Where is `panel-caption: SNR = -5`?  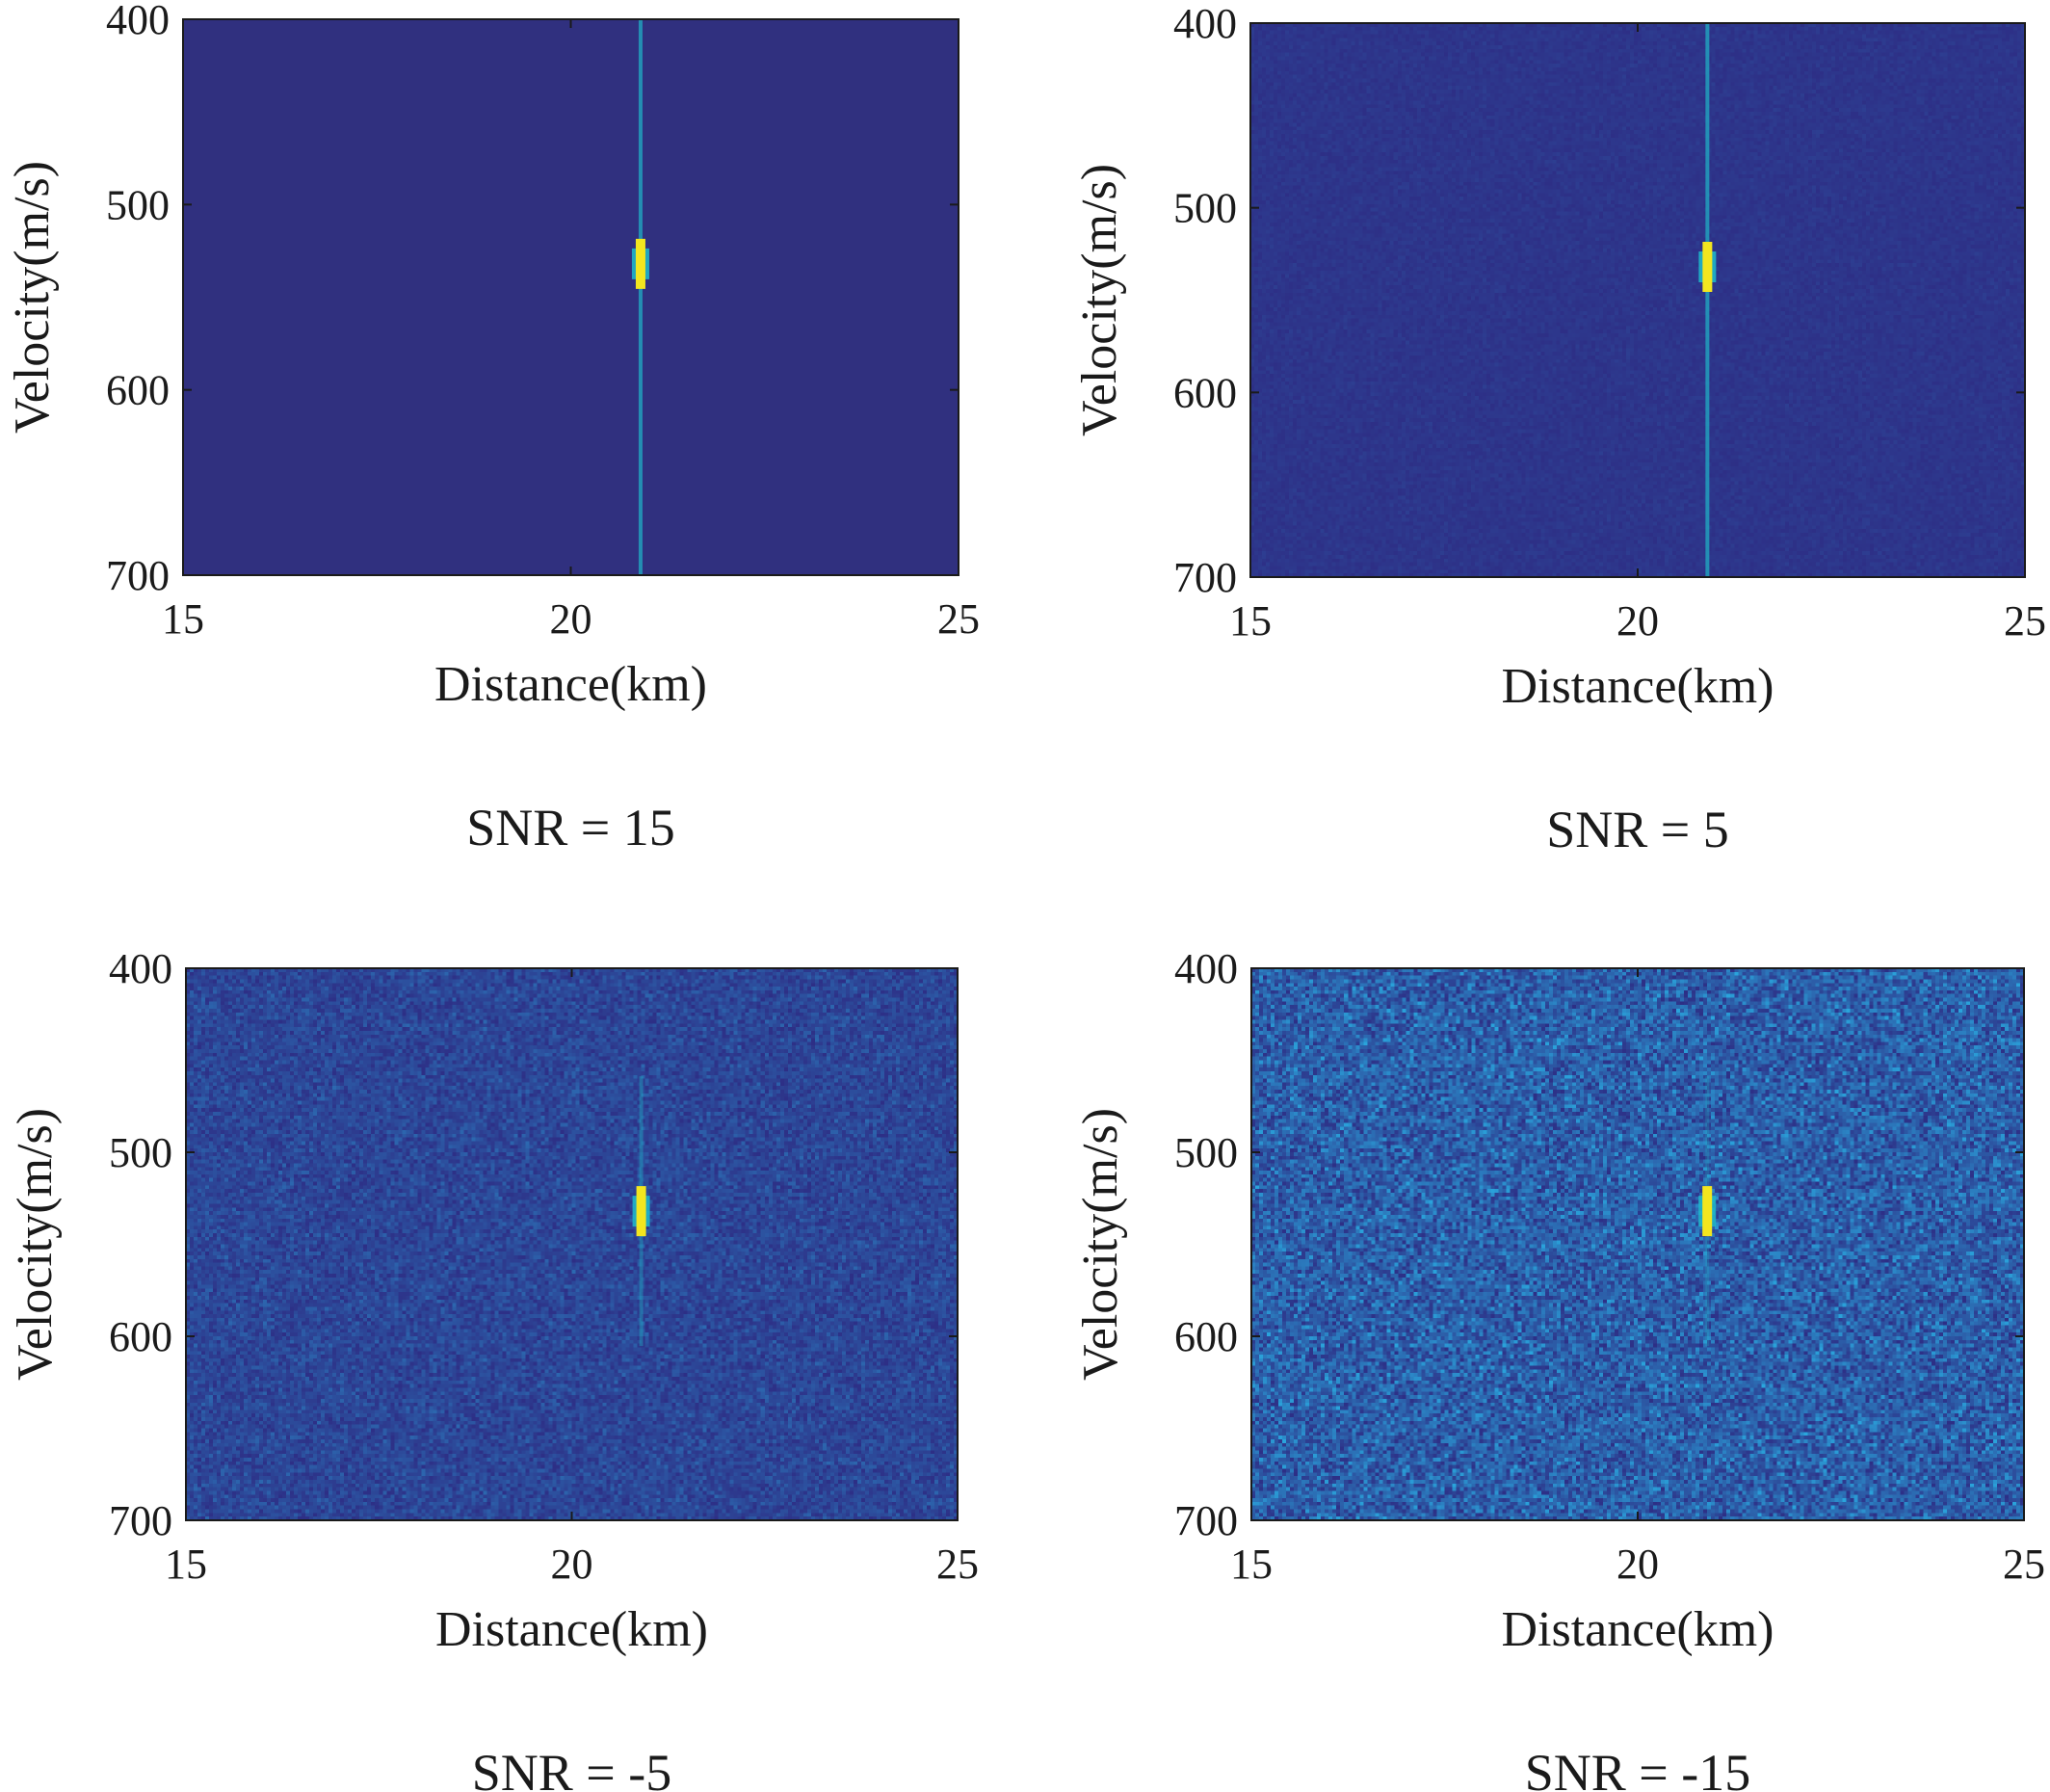 panel-caption: SNR = -5 is located at coordinates (571, 1768).